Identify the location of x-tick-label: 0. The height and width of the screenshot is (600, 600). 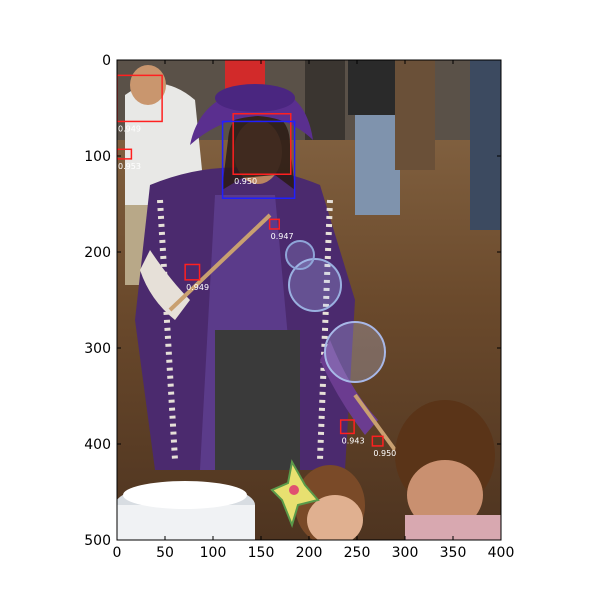
(117, 553).